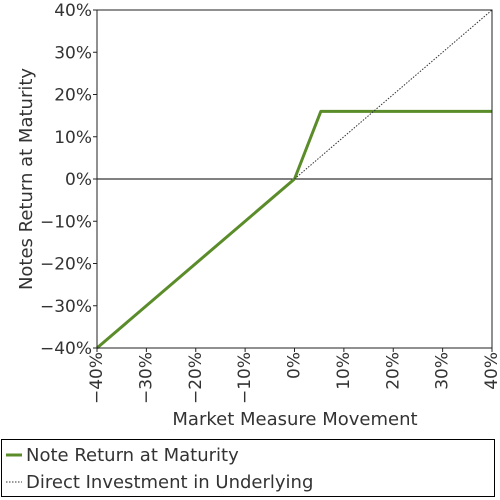 This screenshot has height=500, width=500. I want to click on y-tick-label: −10%, so click(66, 222).